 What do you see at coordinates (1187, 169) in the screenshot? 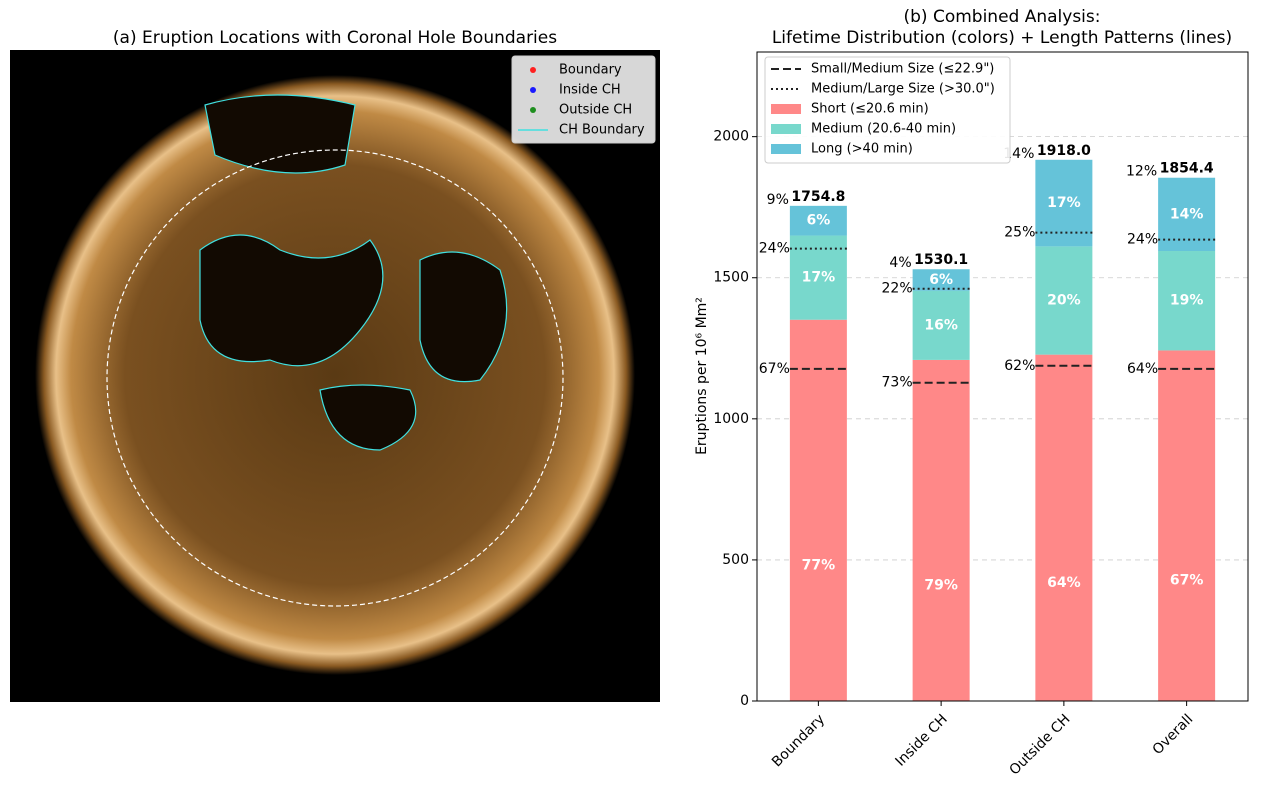
I see `total-label: 1854.4` at bounding box center [1187, 169].